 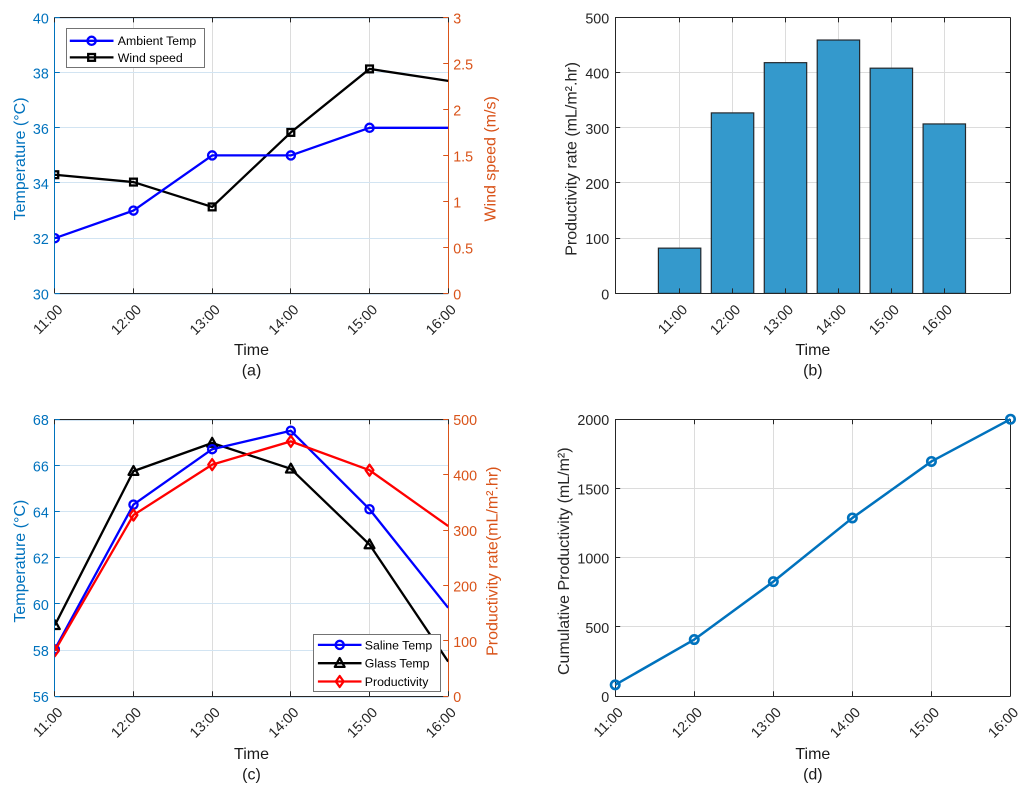 What do you see at coordinates (397, 664) in the screenshot?
I see `svg-text: Glass Temp` at bounding box center [397, 664].